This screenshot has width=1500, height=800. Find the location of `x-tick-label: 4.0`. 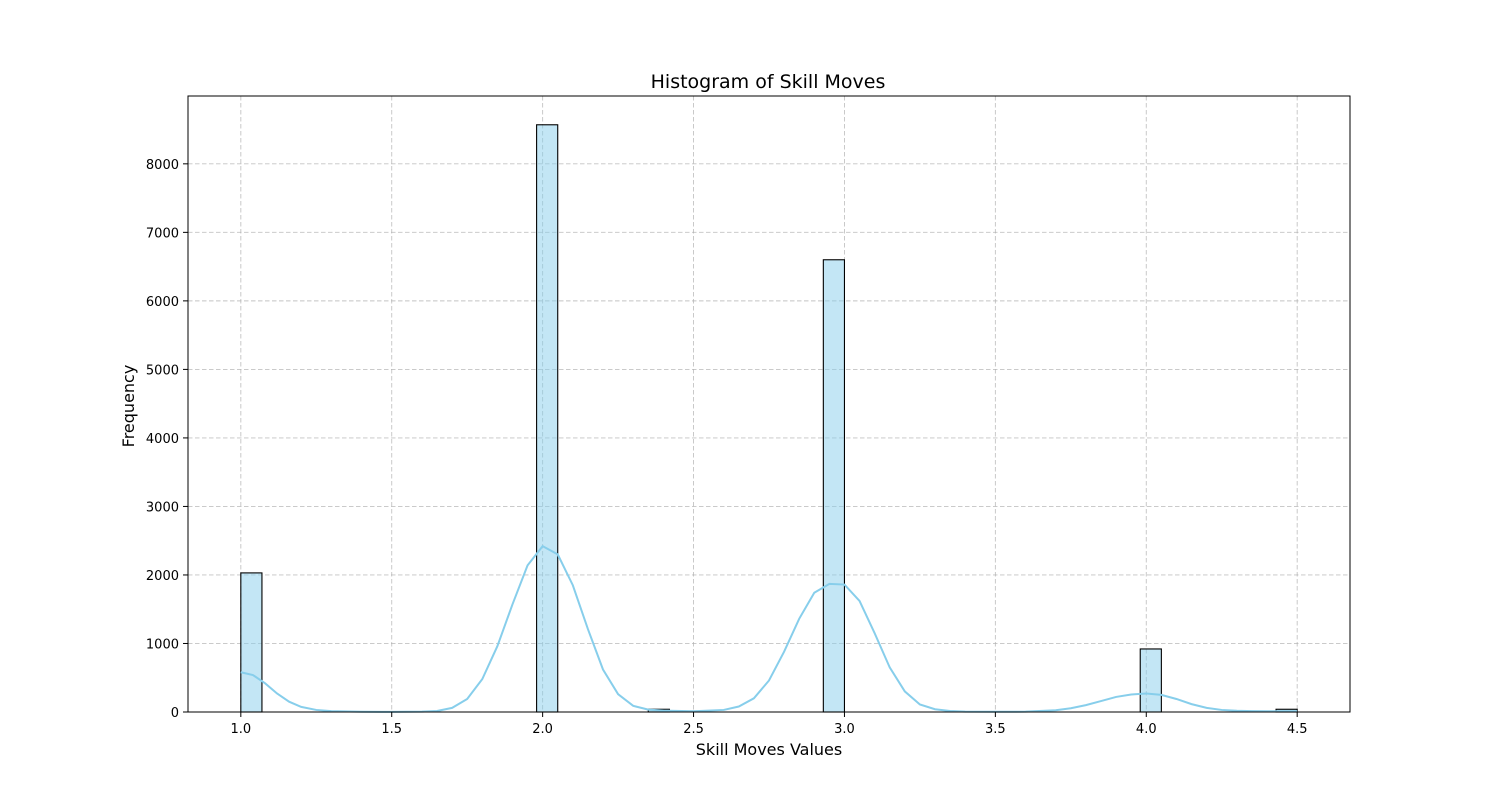

x-tick-label: 4.0 is located at coordinates (1146, 729).